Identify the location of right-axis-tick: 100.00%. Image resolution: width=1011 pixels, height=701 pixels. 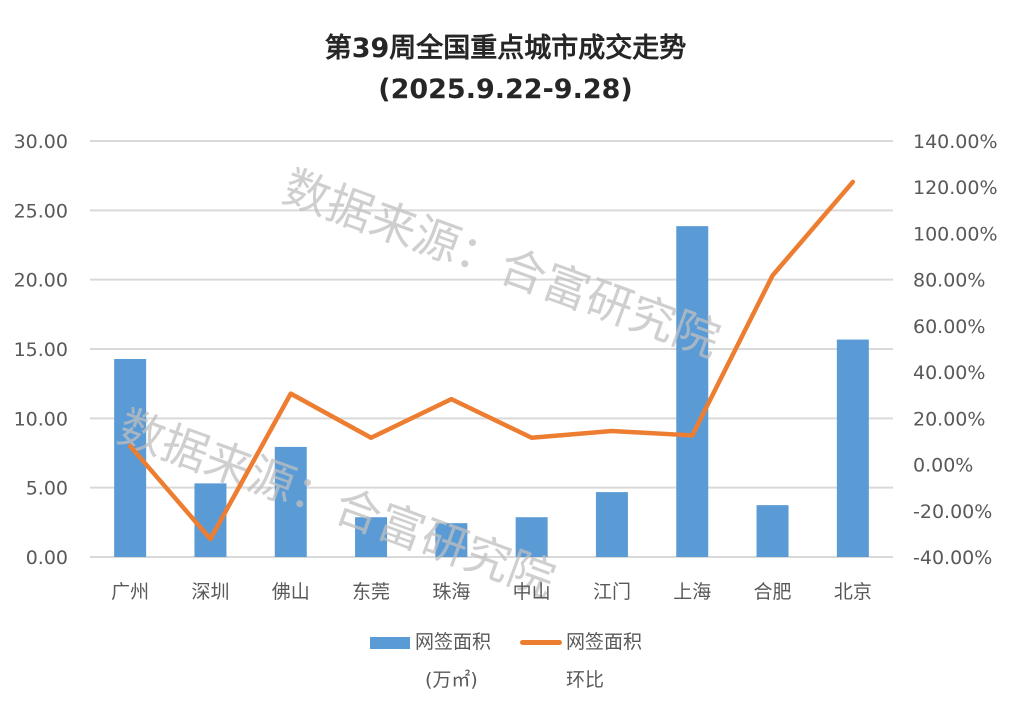
(955, 234).